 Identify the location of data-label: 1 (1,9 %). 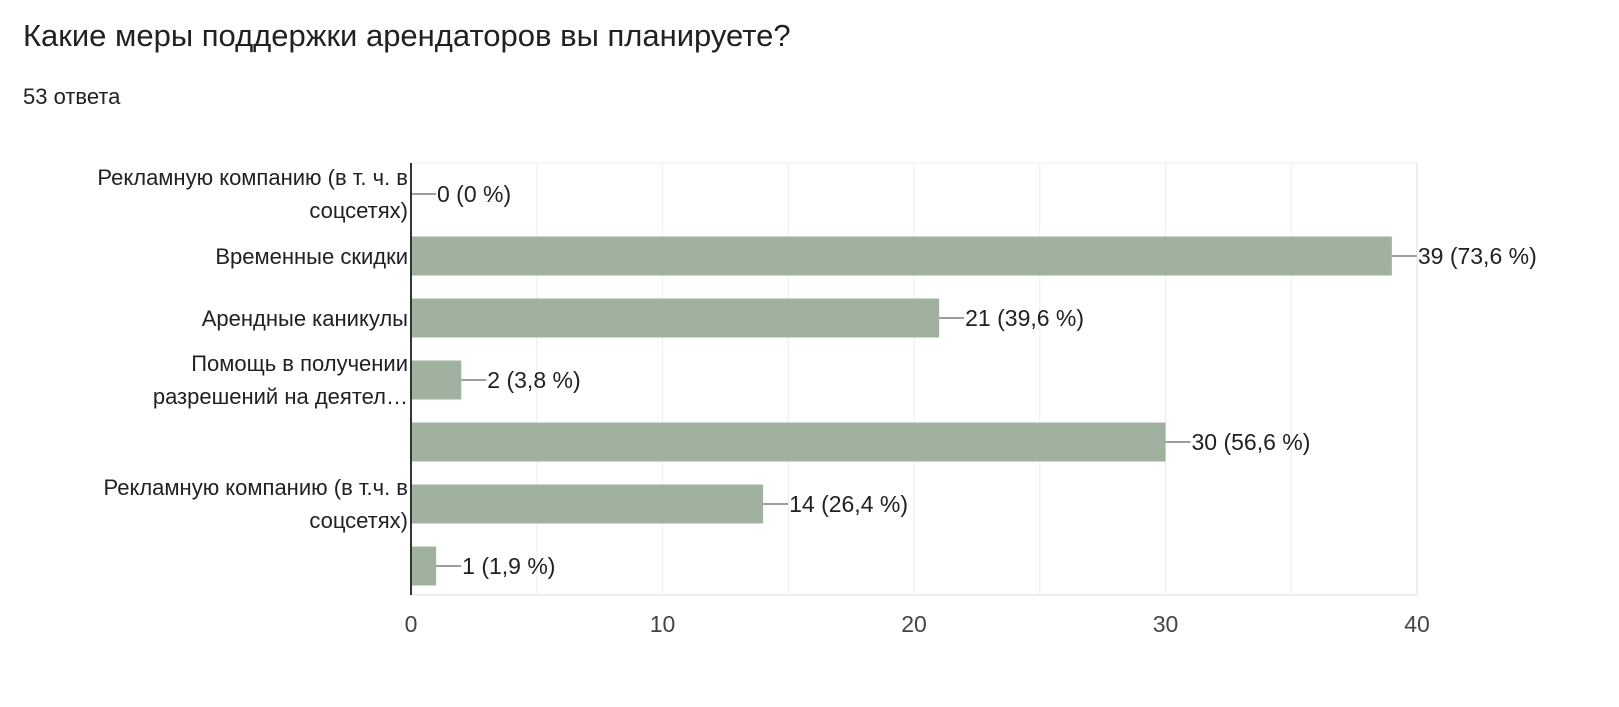
(508, 566).